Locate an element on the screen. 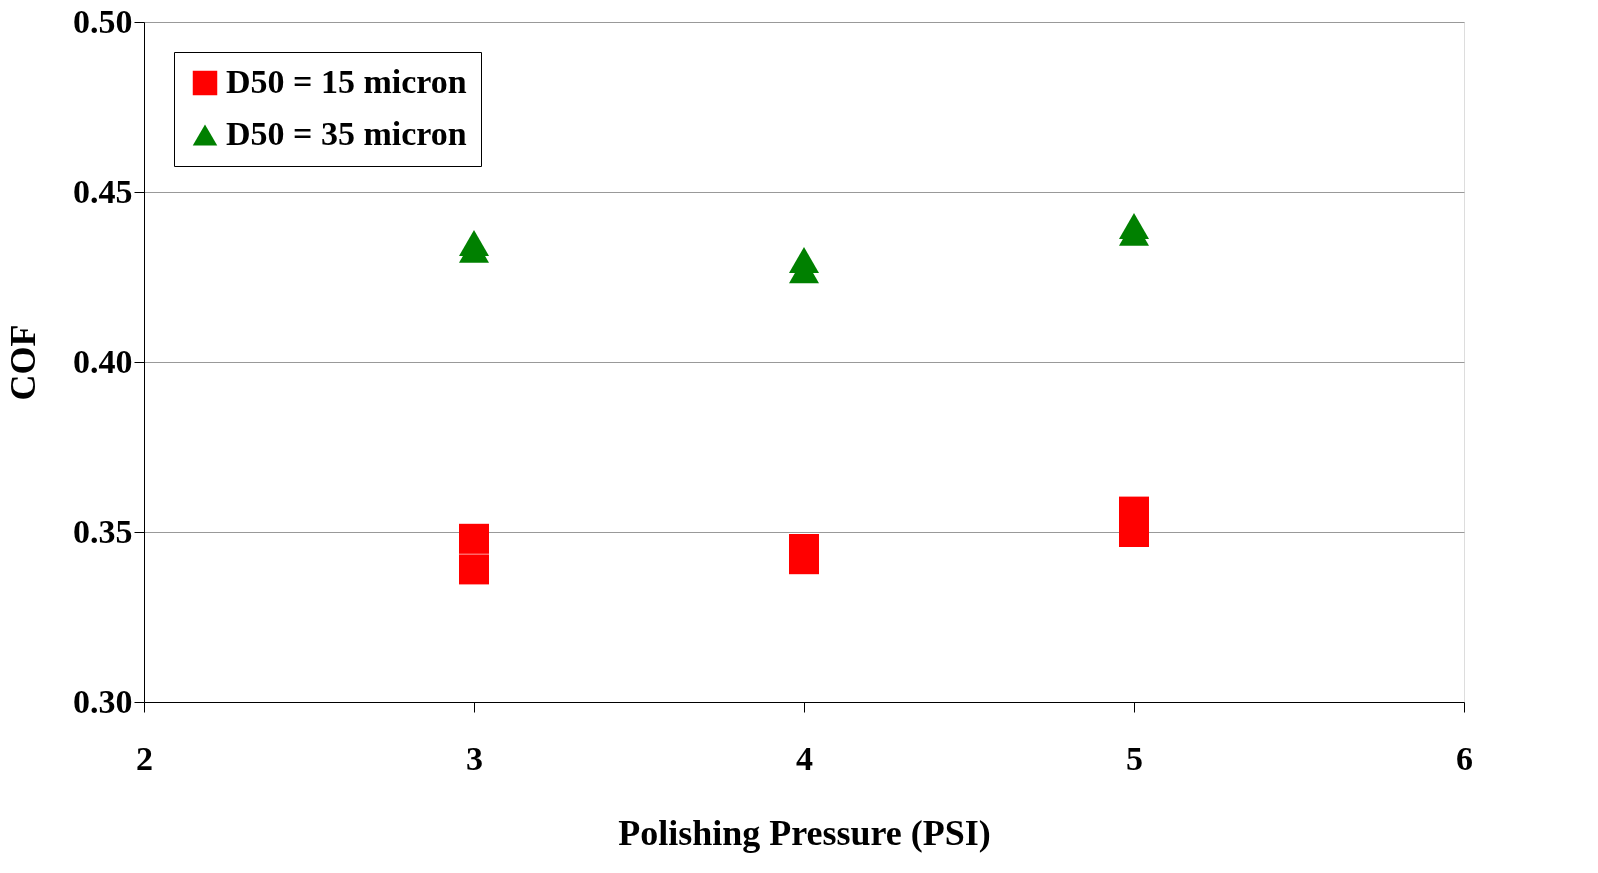  x-axis-title: Polishing Pressure (PSI) is located at coordinates (804, 832).